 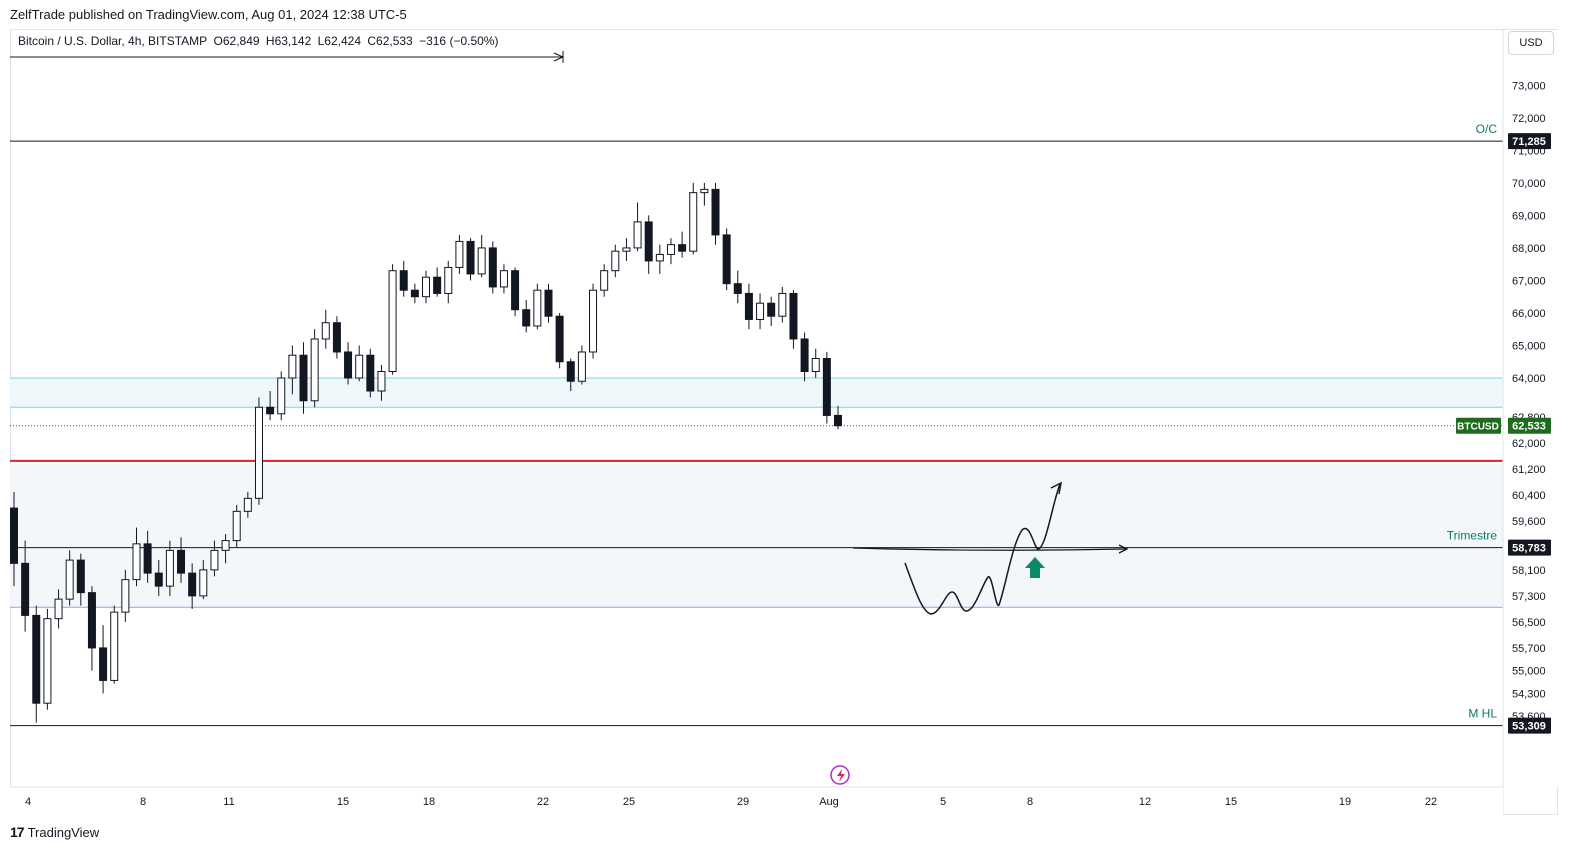 I want to click on time-tick: 15, so click(x=1231, y=802).